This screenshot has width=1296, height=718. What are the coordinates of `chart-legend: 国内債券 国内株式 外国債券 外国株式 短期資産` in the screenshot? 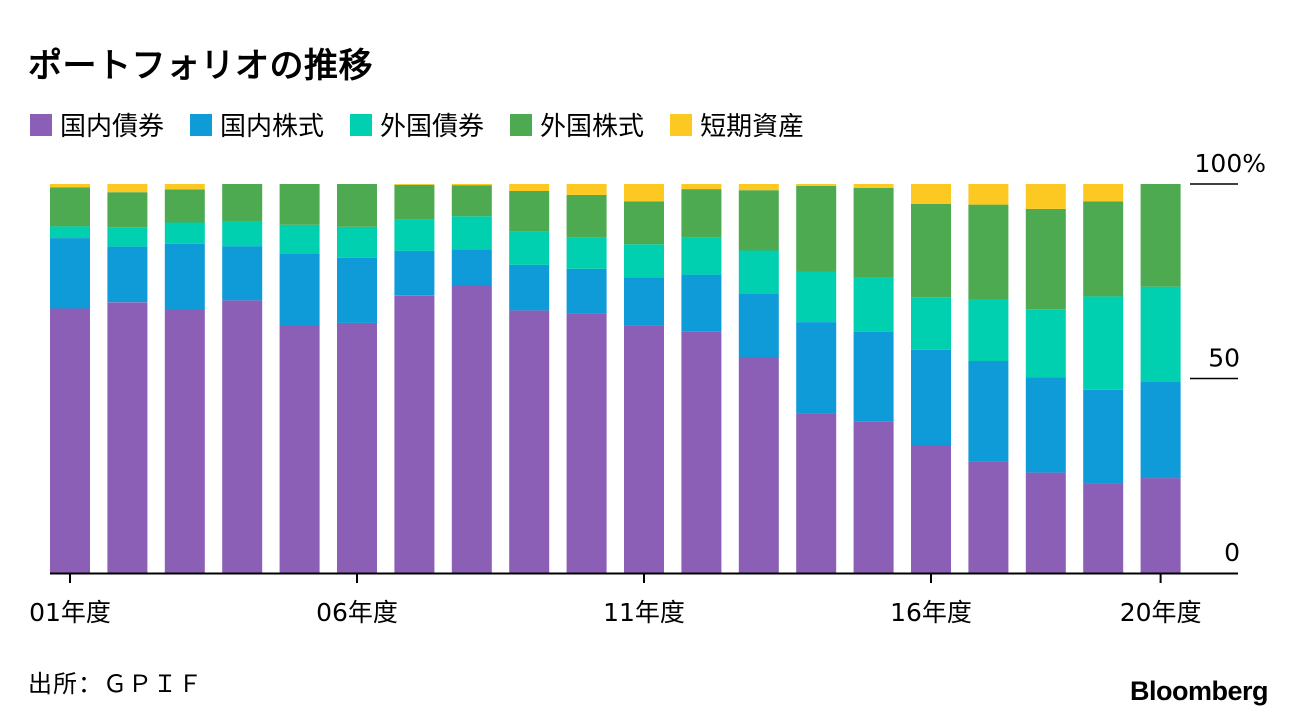 It's located at (430, 124).